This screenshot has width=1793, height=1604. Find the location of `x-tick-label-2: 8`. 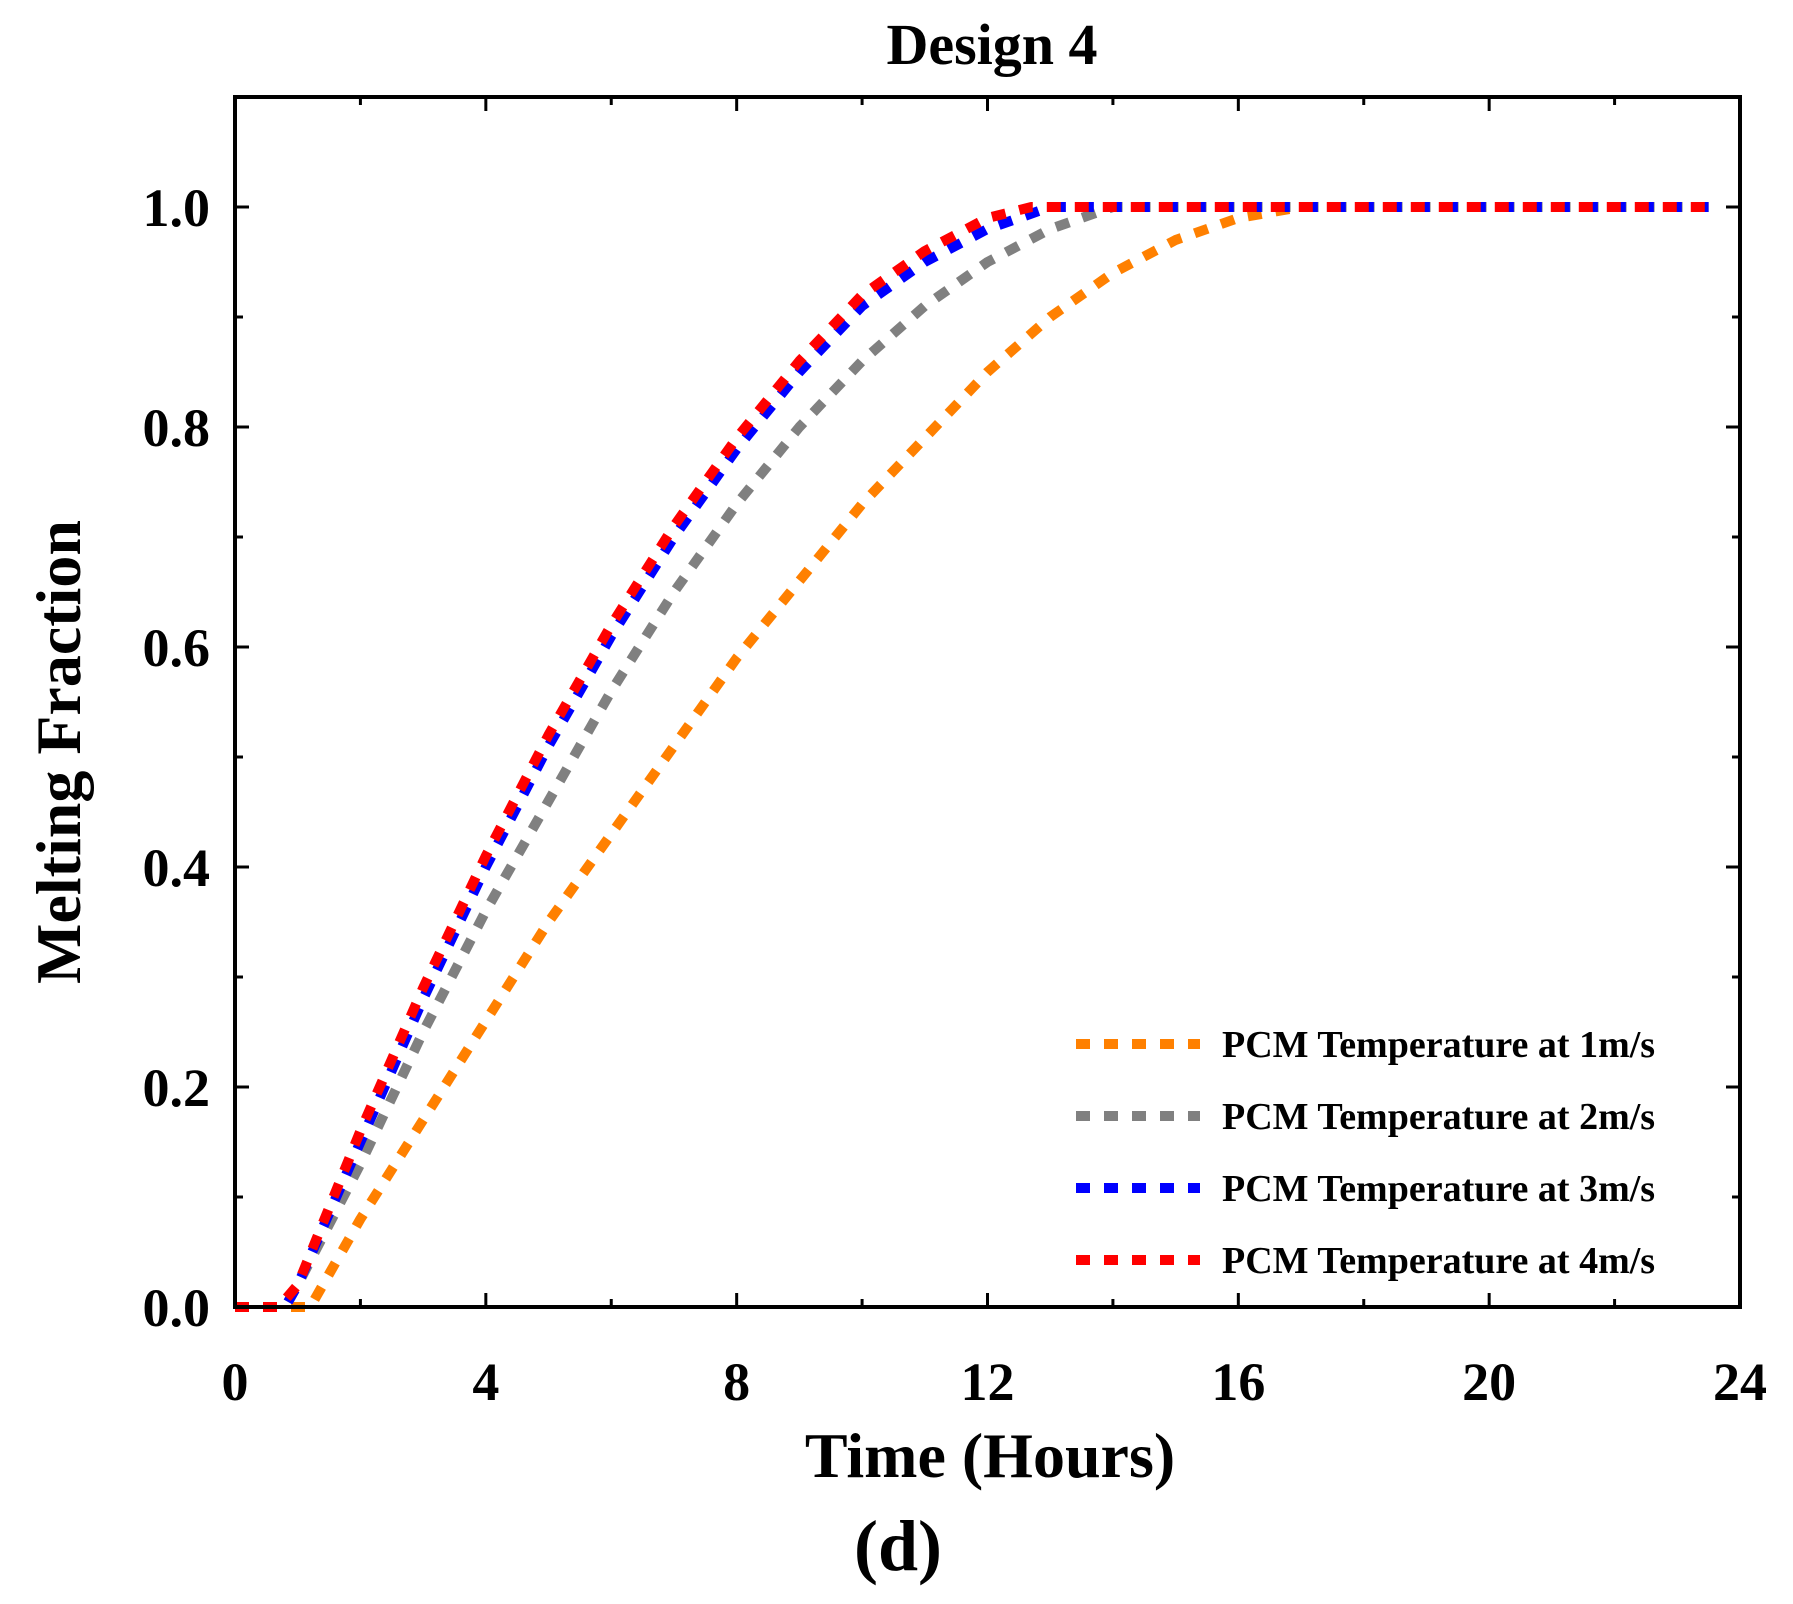

x-tick-label-2: 8 is located at coordinates (736, 1382).